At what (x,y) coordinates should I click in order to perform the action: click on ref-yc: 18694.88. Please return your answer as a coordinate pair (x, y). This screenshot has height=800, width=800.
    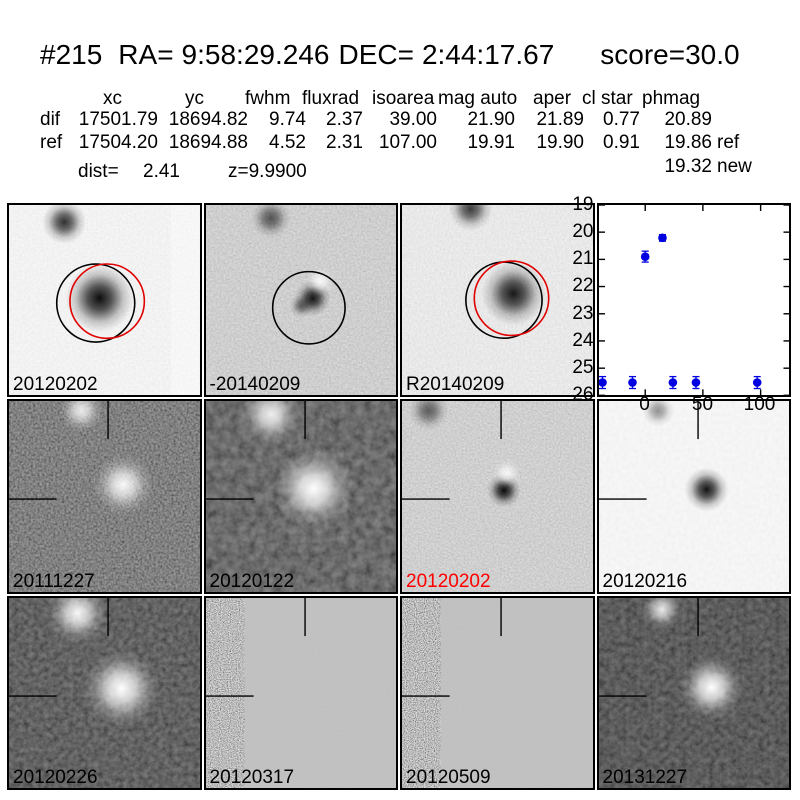
    Looking at the image, I should click on (208, 142).